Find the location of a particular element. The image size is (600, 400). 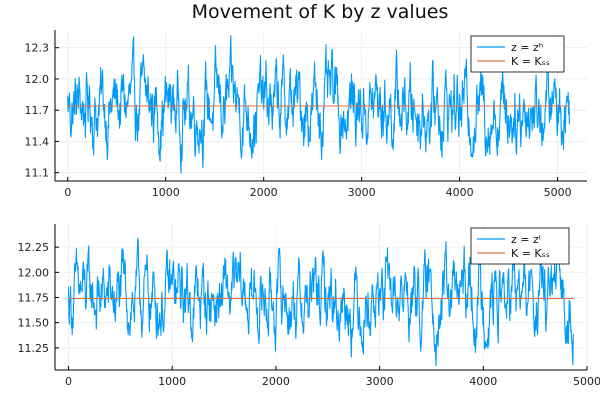

y-tick-label: 11.25 is located at coordinates (34, 348).